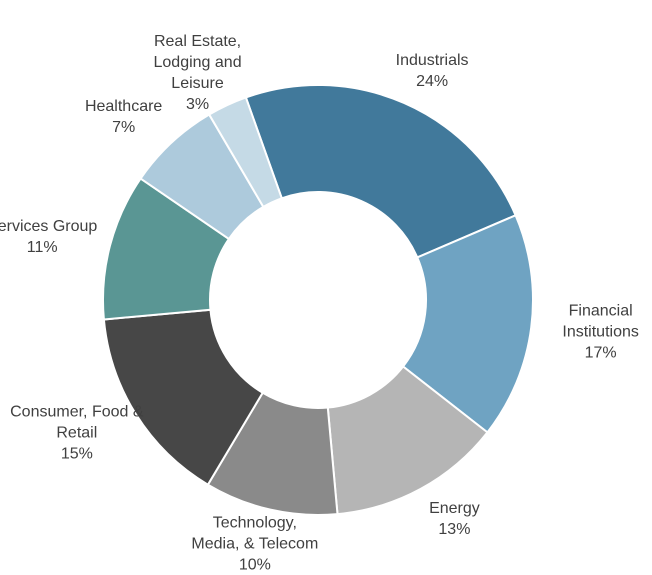 The width and height of the screenshot is (652, 575). I want to click on category-label: Real Estate, Lodging and Leisure, so click(197, 63).